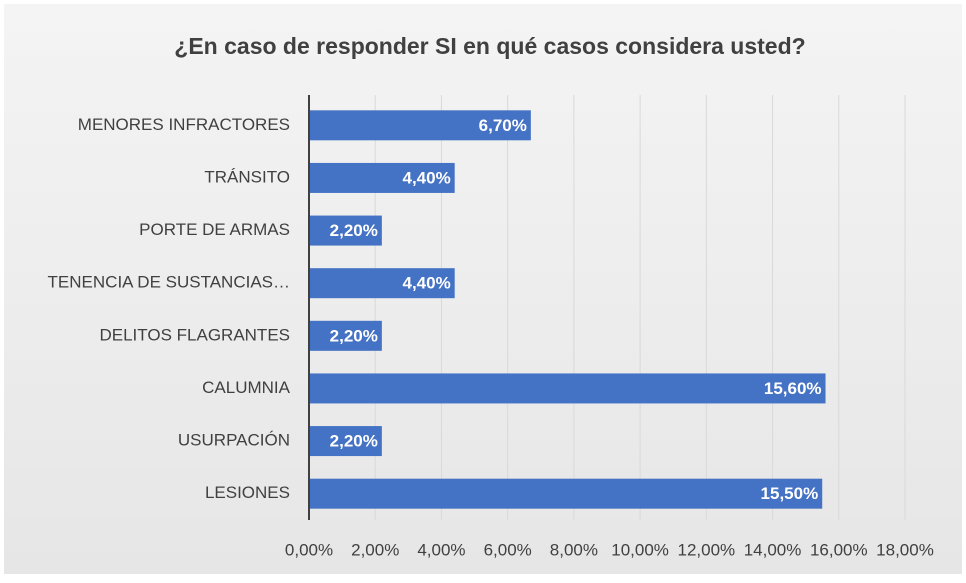 The height and width of the screenshot is (583, 966). Describe the element at coordinates (790, 493) in the screenshot. I see `data-label: 15,50%` at that location.